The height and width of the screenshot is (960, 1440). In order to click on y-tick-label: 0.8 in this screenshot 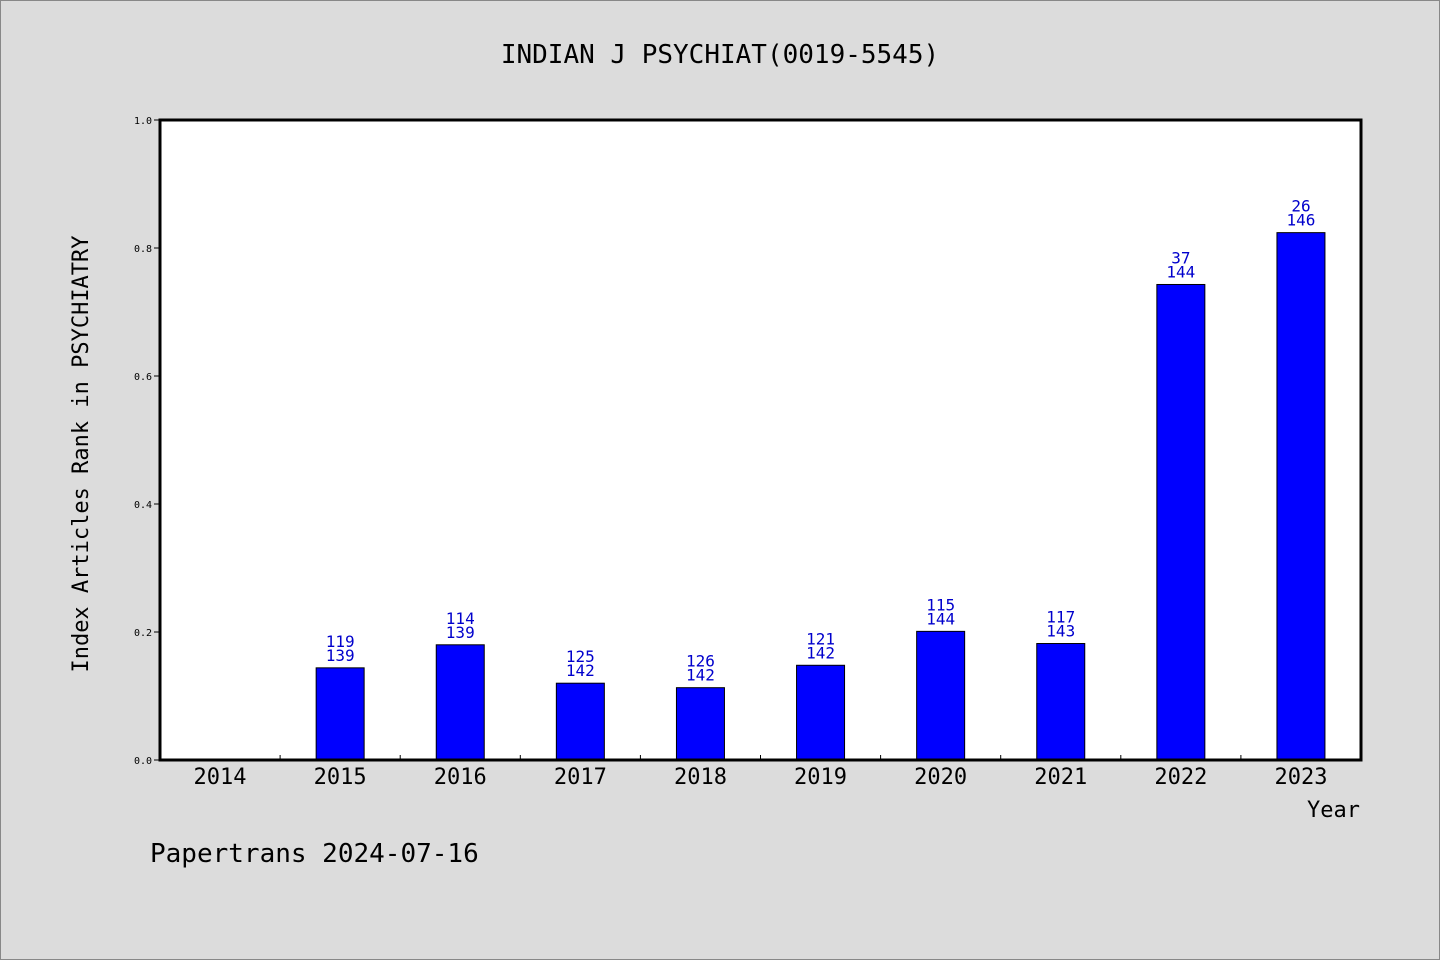, I will do `click(143, 249)`.